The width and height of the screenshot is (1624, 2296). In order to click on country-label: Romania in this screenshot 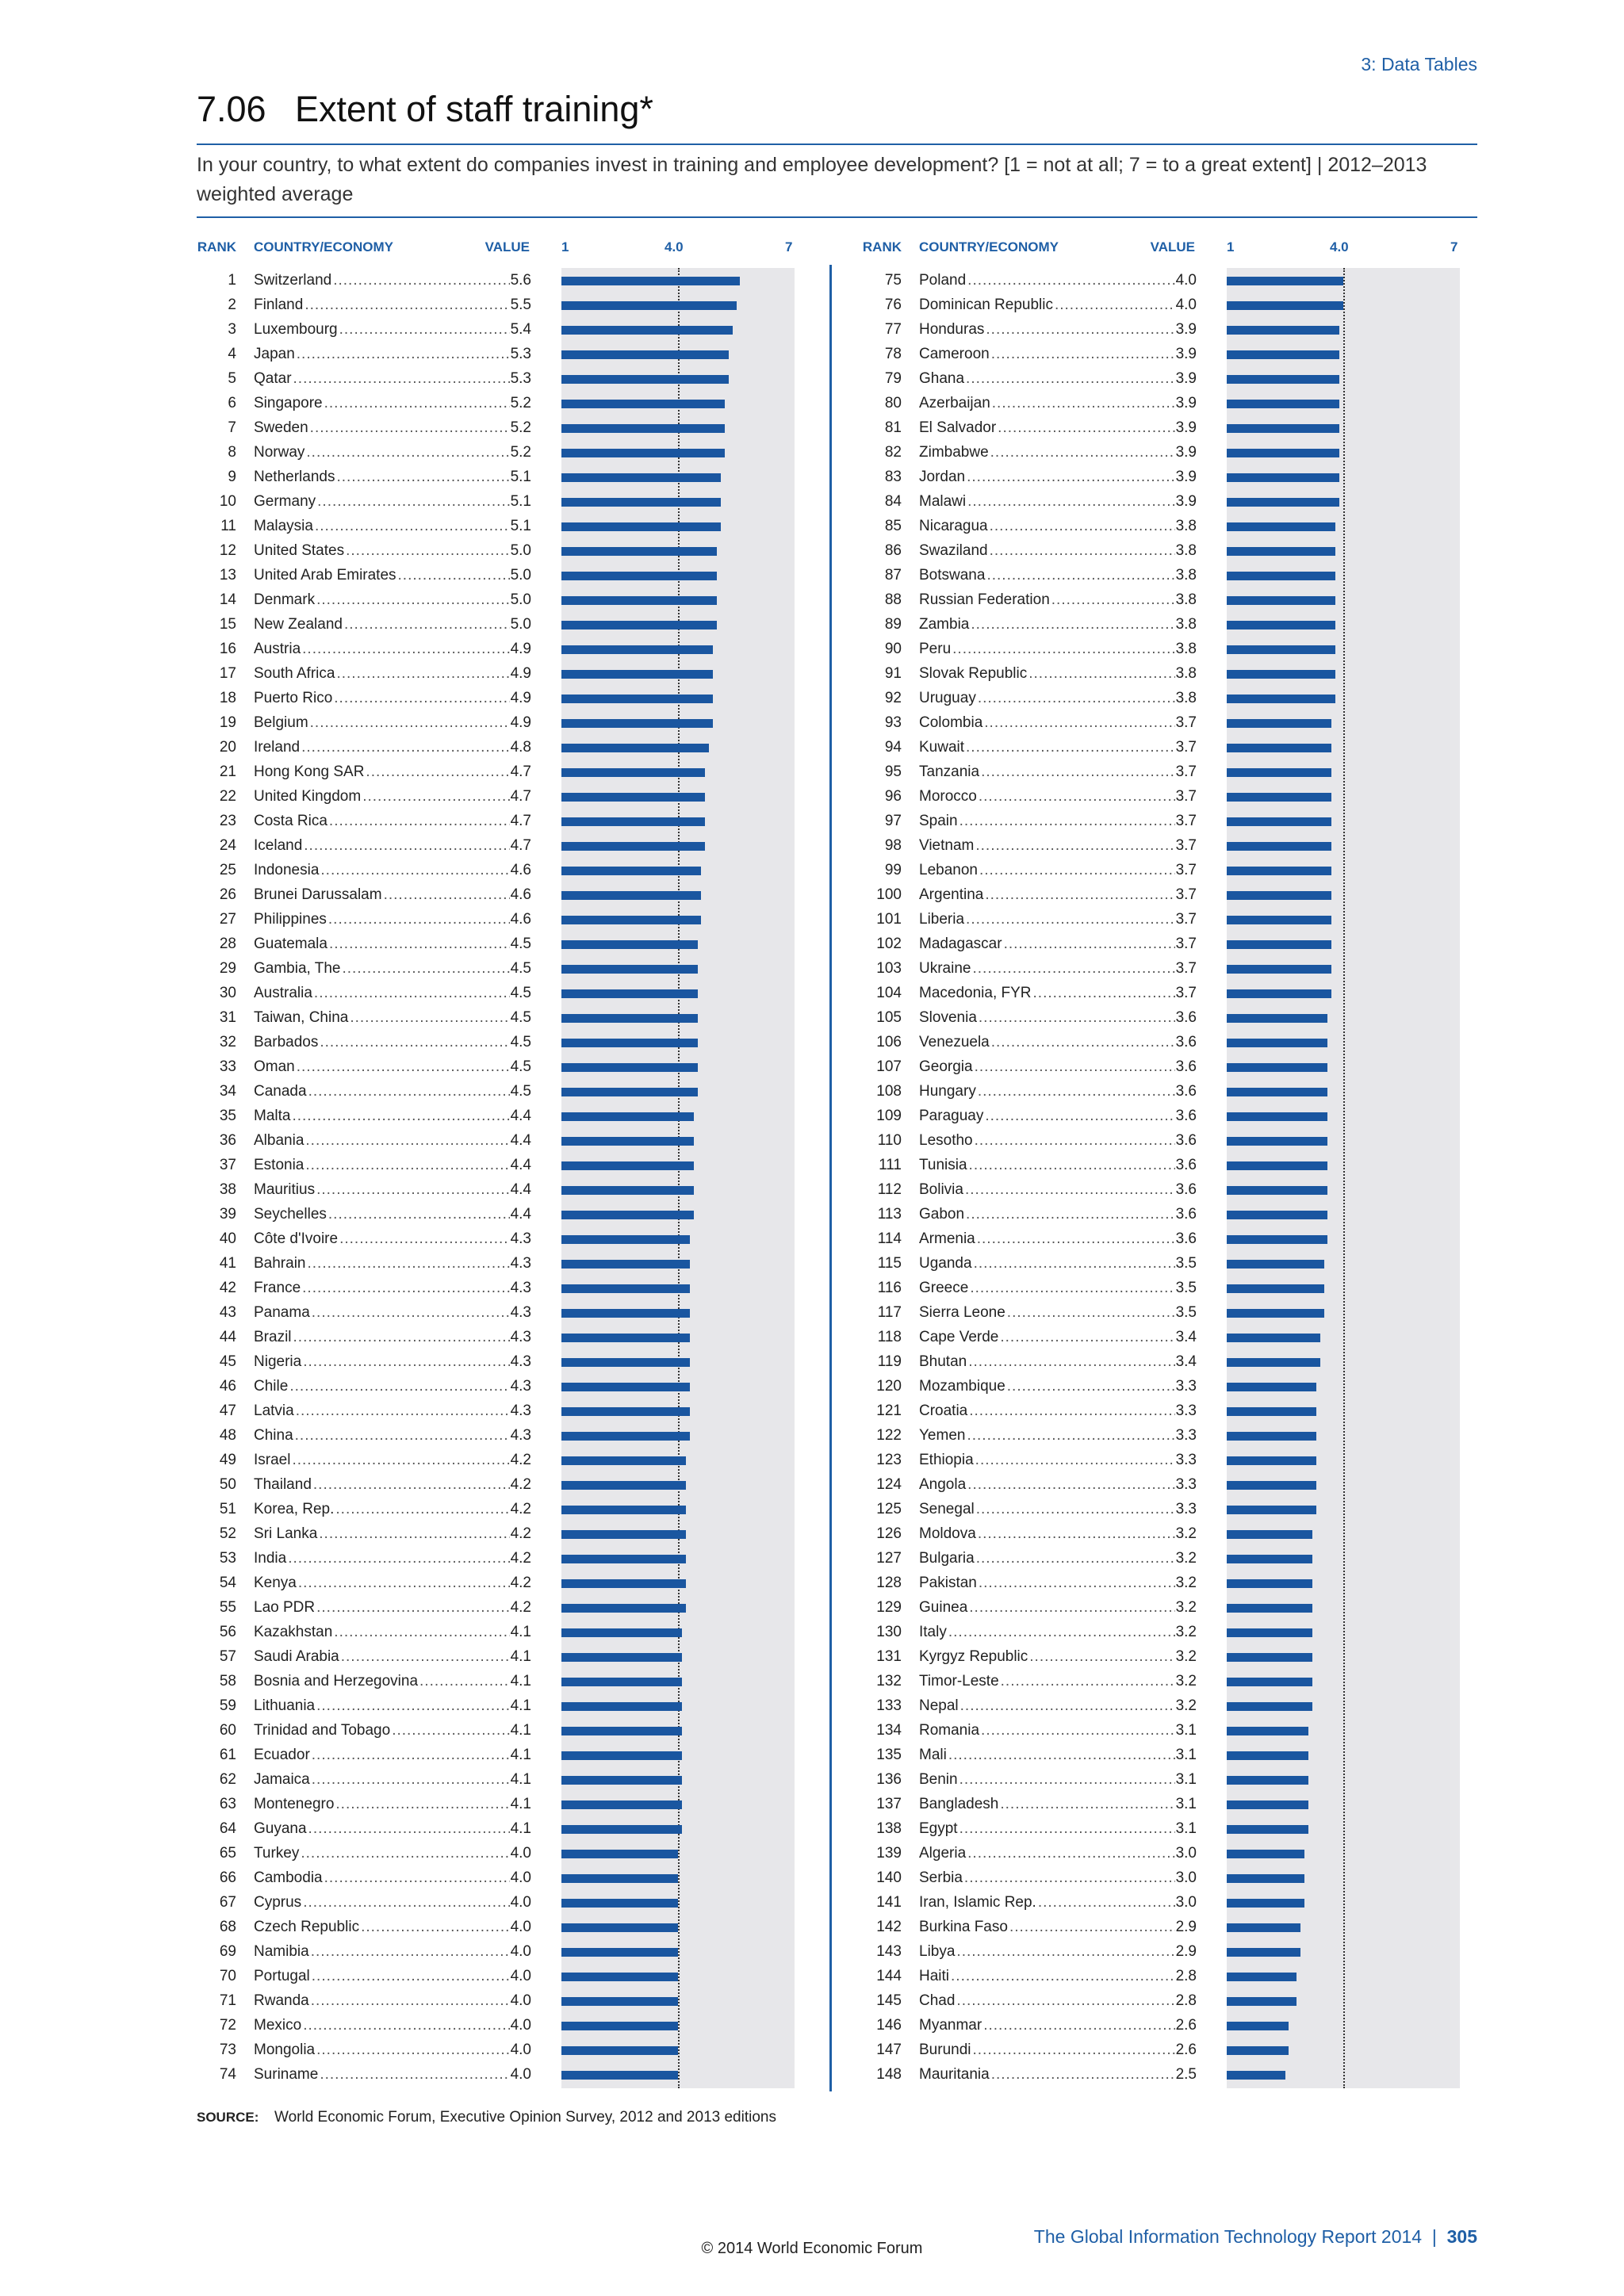, I will do `click(951, 1732)`.